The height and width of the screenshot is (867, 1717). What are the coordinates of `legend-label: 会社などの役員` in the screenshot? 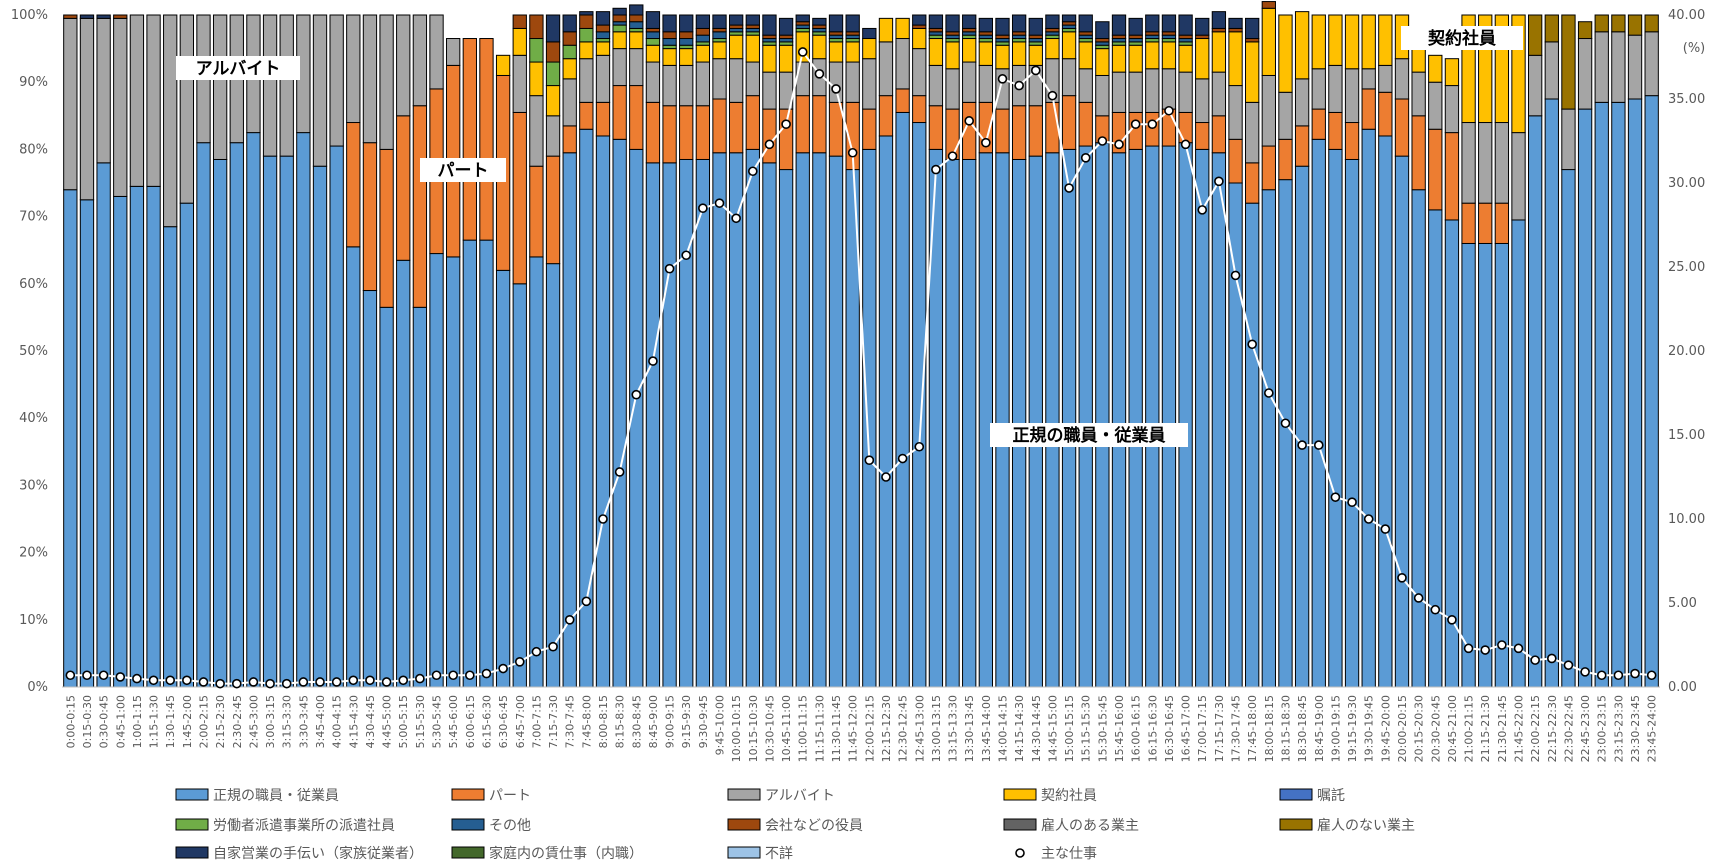 It's located at (814, 826).